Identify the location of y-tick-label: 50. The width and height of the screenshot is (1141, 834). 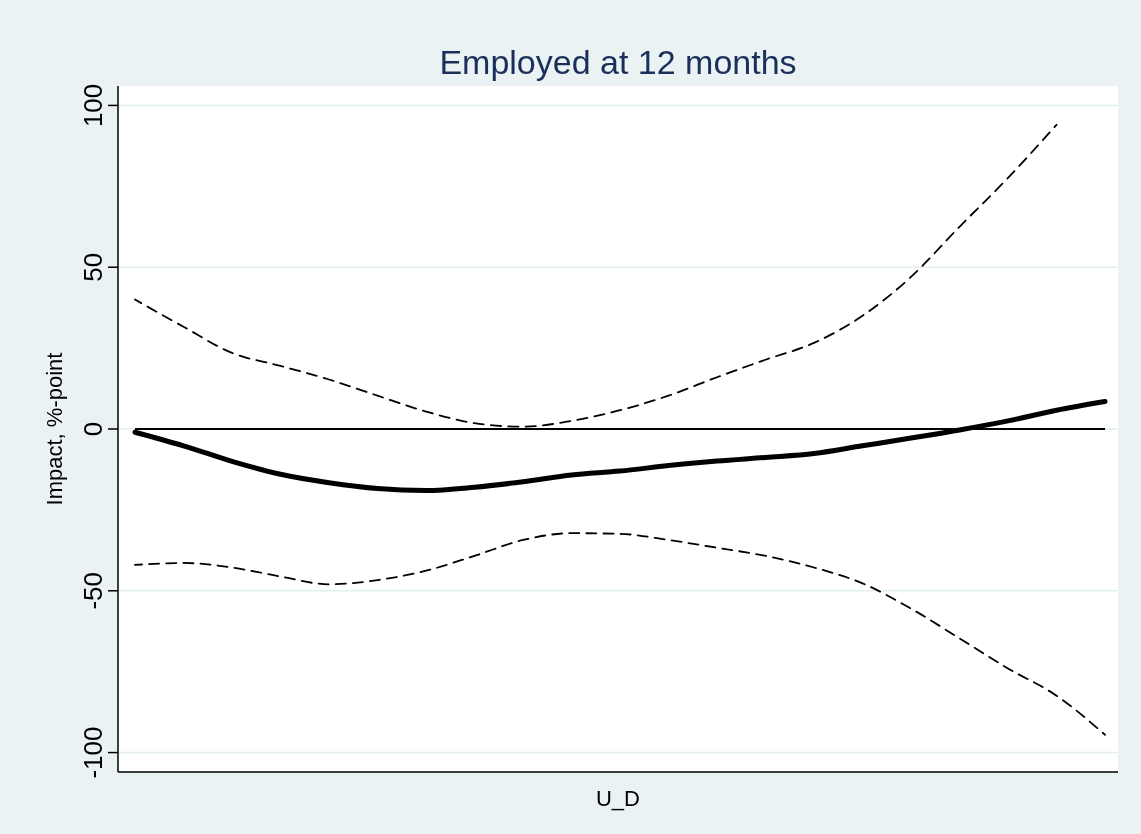
(93, 267).